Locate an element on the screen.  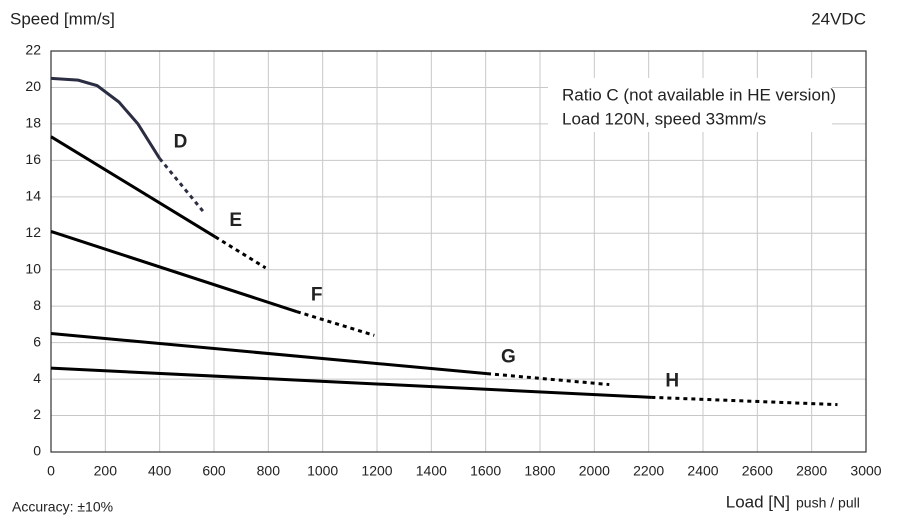
x-tick-label: 2800 is located at coordinates (811, 471).